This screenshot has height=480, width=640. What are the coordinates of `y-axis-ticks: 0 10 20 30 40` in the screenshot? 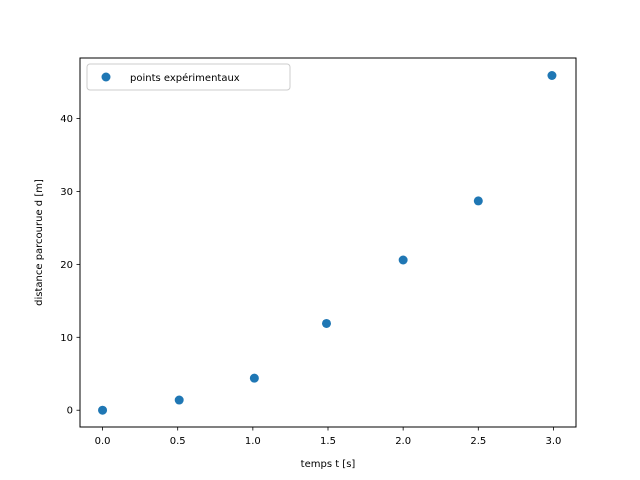 It's located at (70, 265).